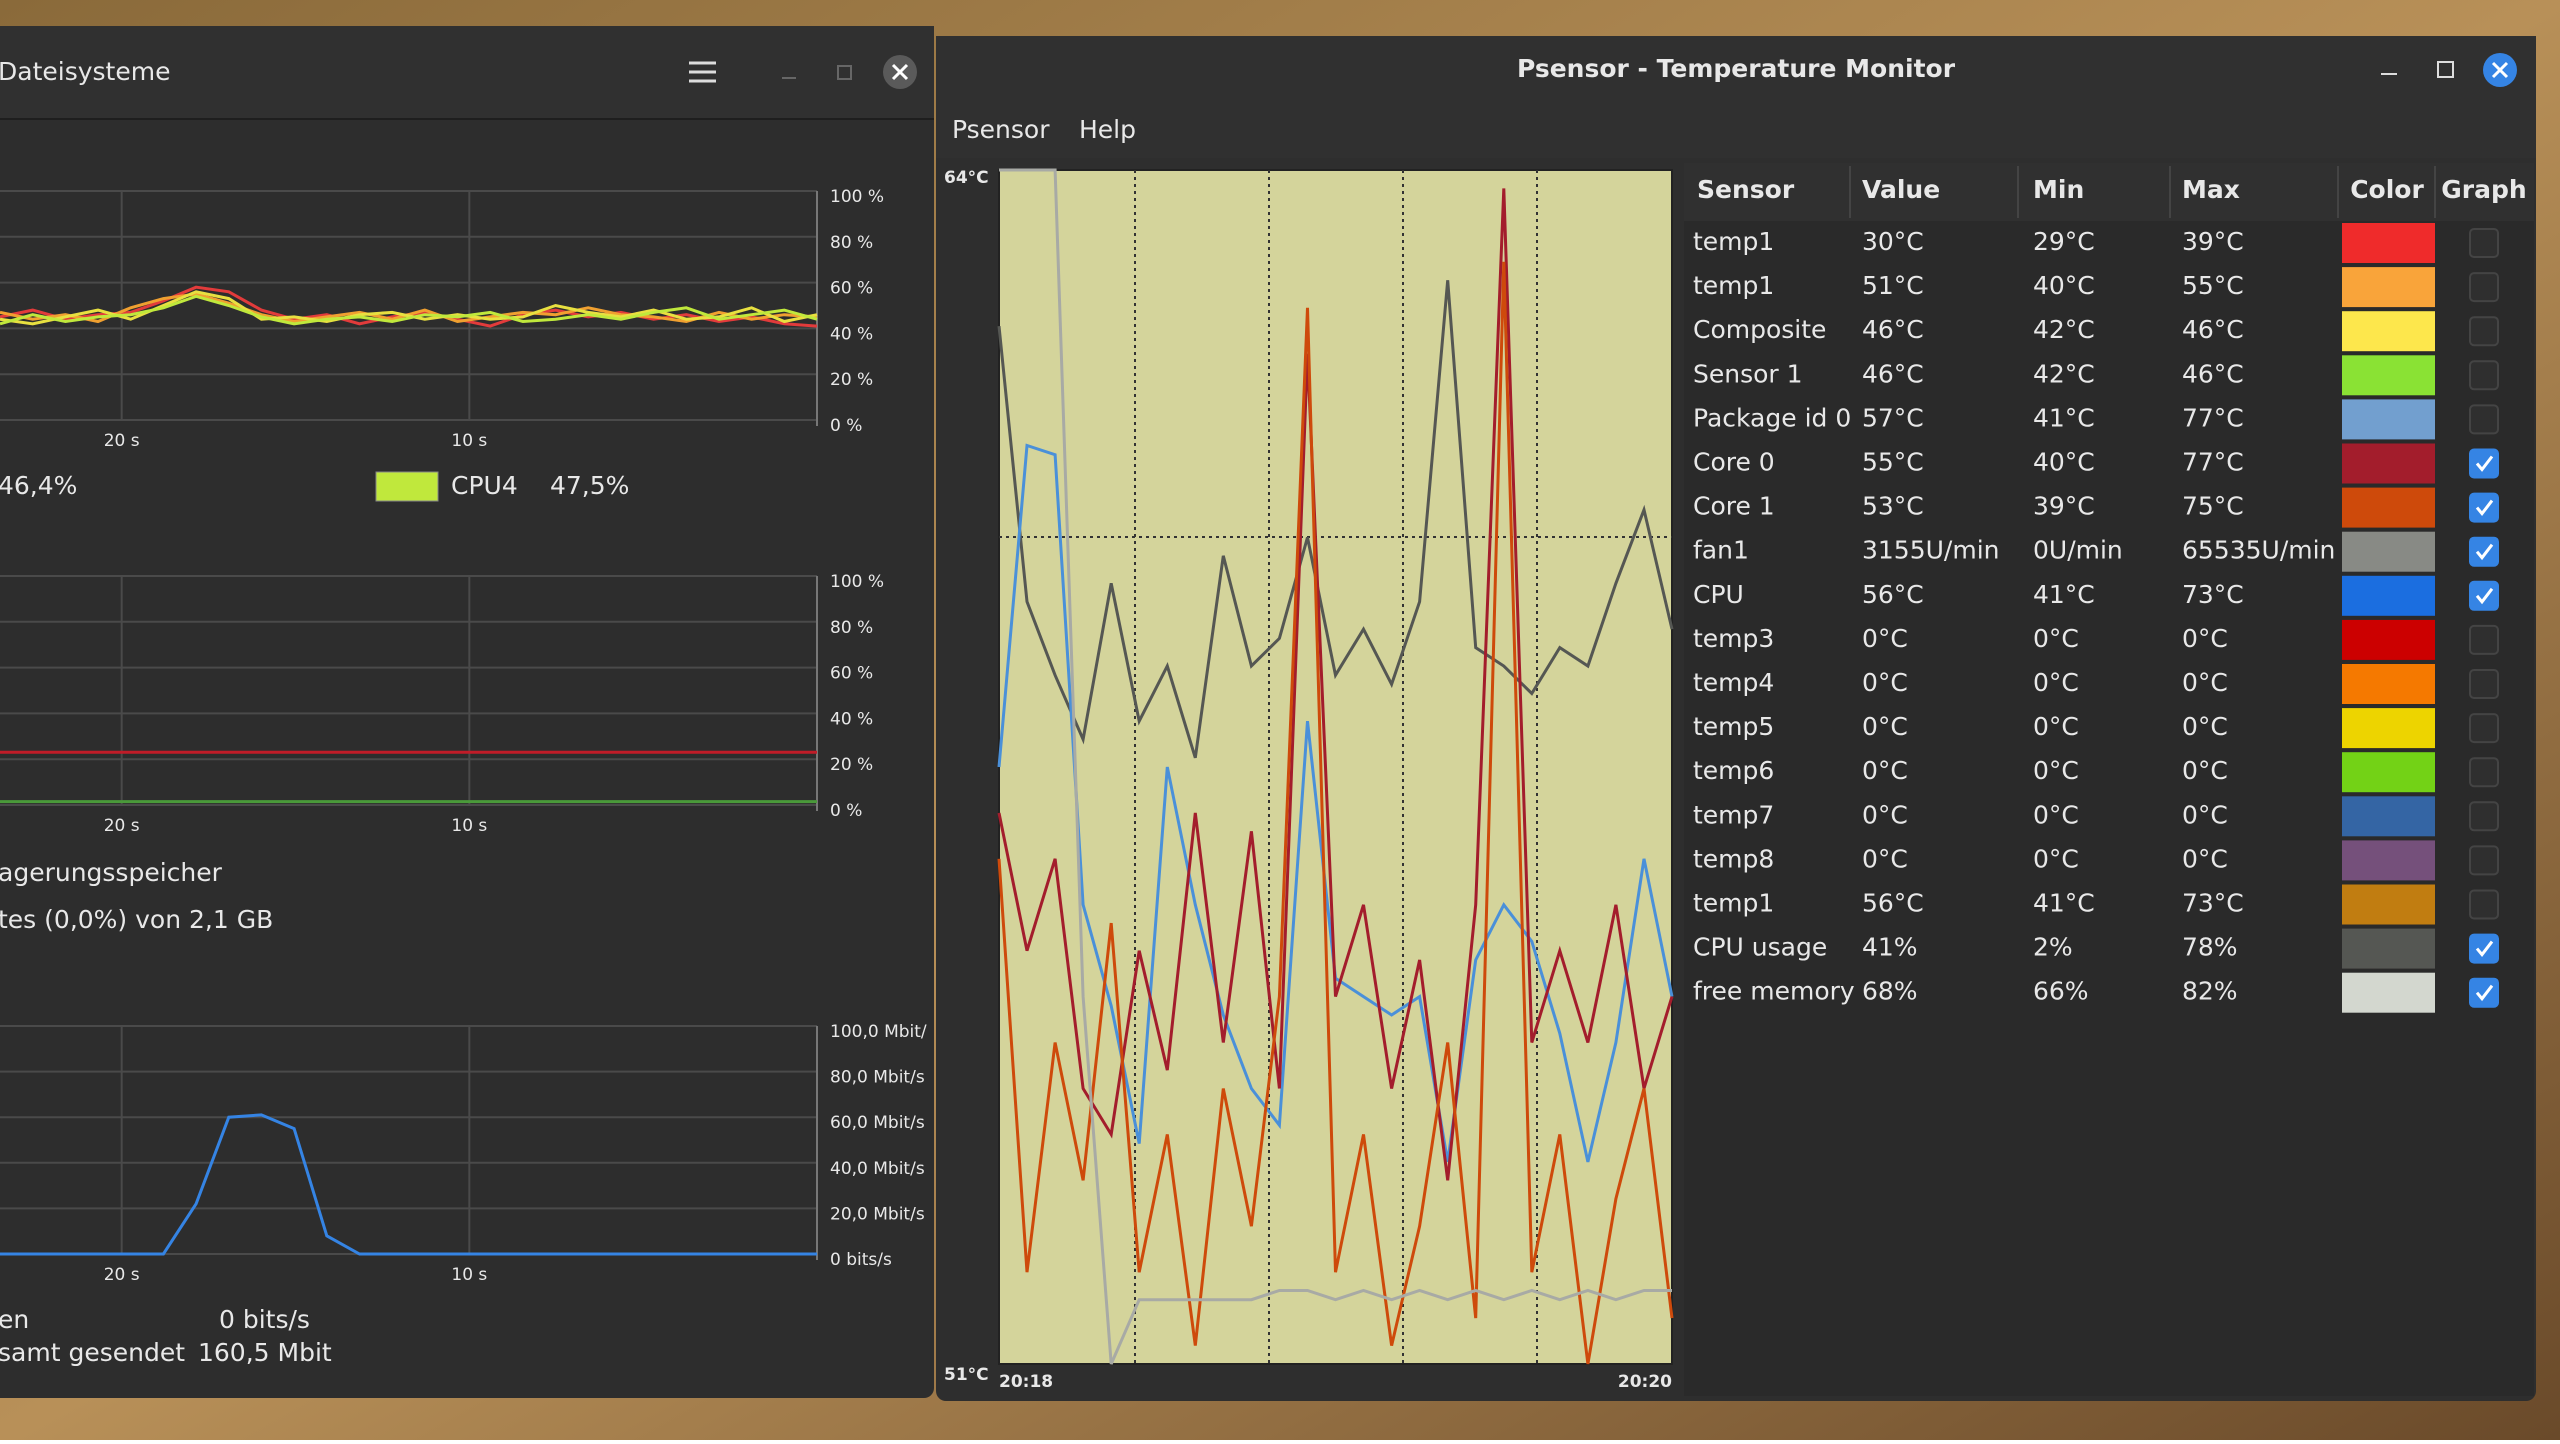 This screenshot has height=1444, width=2560. What do you see at coordinates (484, 485) in the screenshot?
I see `legend-name: CPU4` at bounding box center [484, 485].